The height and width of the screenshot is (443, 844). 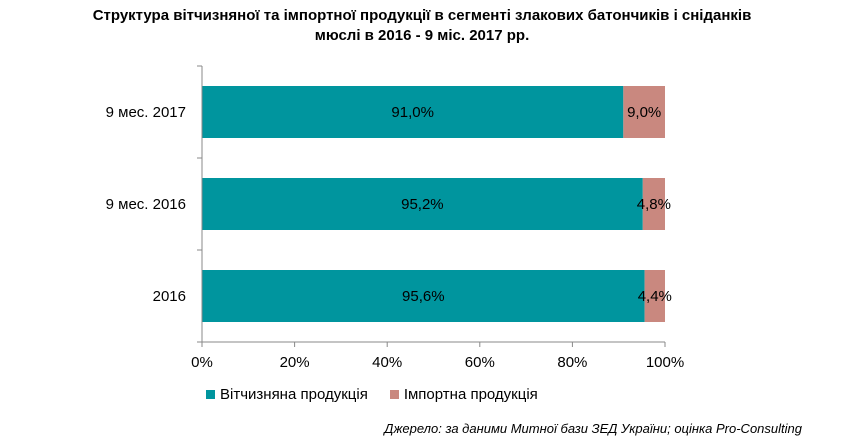 I want to click on legend-item-import: Імпортна продукція, so click(x=463, y=394).